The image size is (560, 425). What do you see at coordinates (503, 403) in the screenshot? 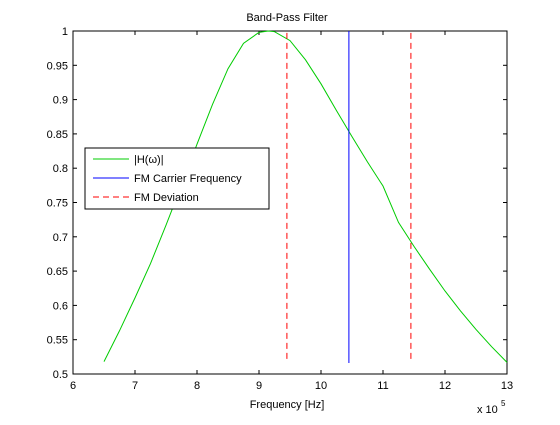
I see `x-multiplier-exponent: 5` at bounding box center [503, 403].